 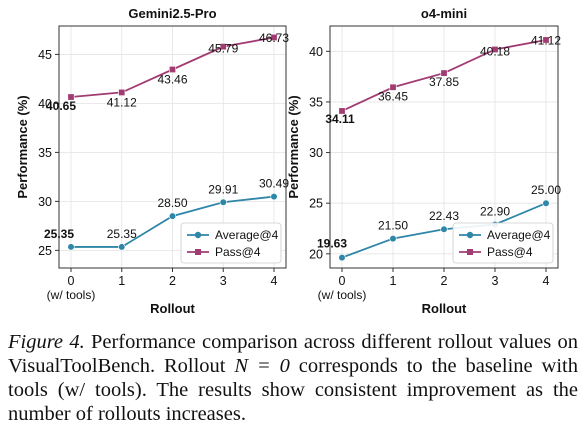 I want to click on y-tick-label: 20, so click(x=316, y=254).